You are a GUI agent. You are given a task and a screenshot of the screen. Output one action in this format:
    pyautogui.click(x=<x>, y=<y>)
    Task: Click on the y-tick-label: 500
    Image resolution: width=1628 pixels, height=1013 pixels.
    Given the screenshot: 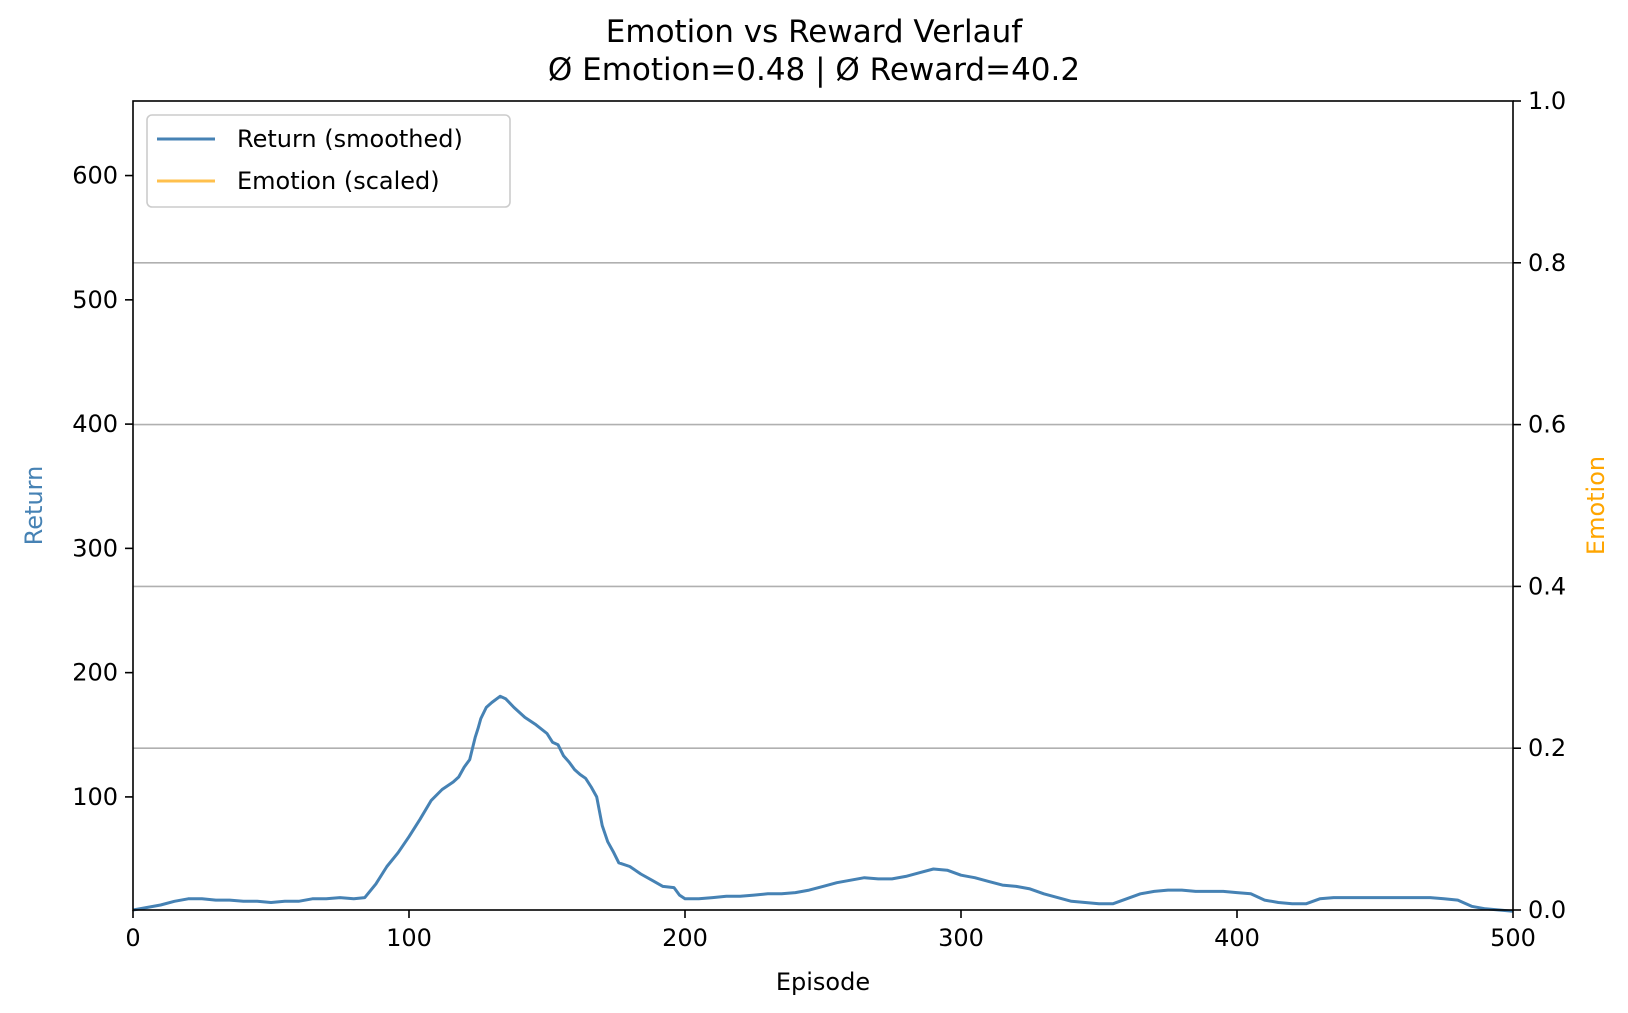 What is the action you would take?
    pyautogui.click(x=95, y=300)
    